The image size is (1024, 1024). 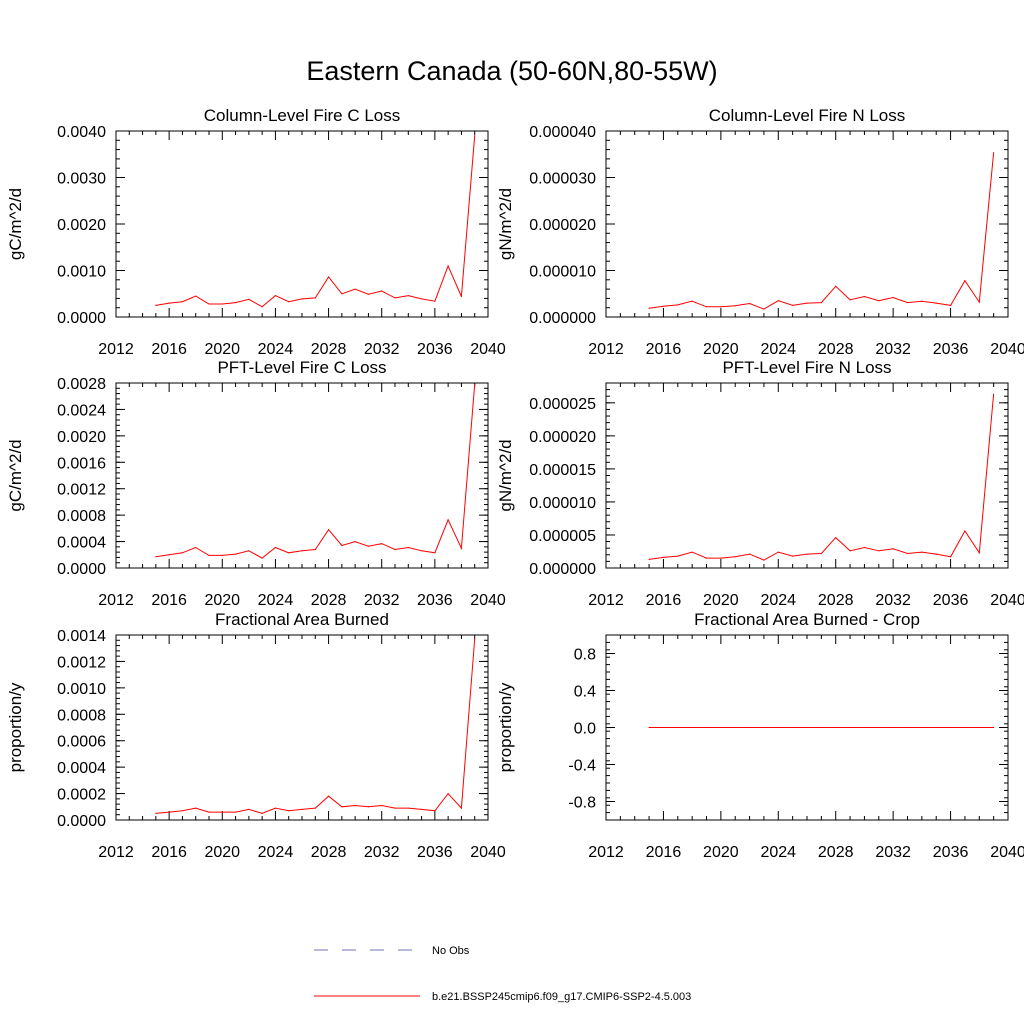 What do you see at coordinates (512, 71) in the screenshot?
I see `page-title: Eastern Canada (50-60N,80-55W)` at bounding box center [512, 71].